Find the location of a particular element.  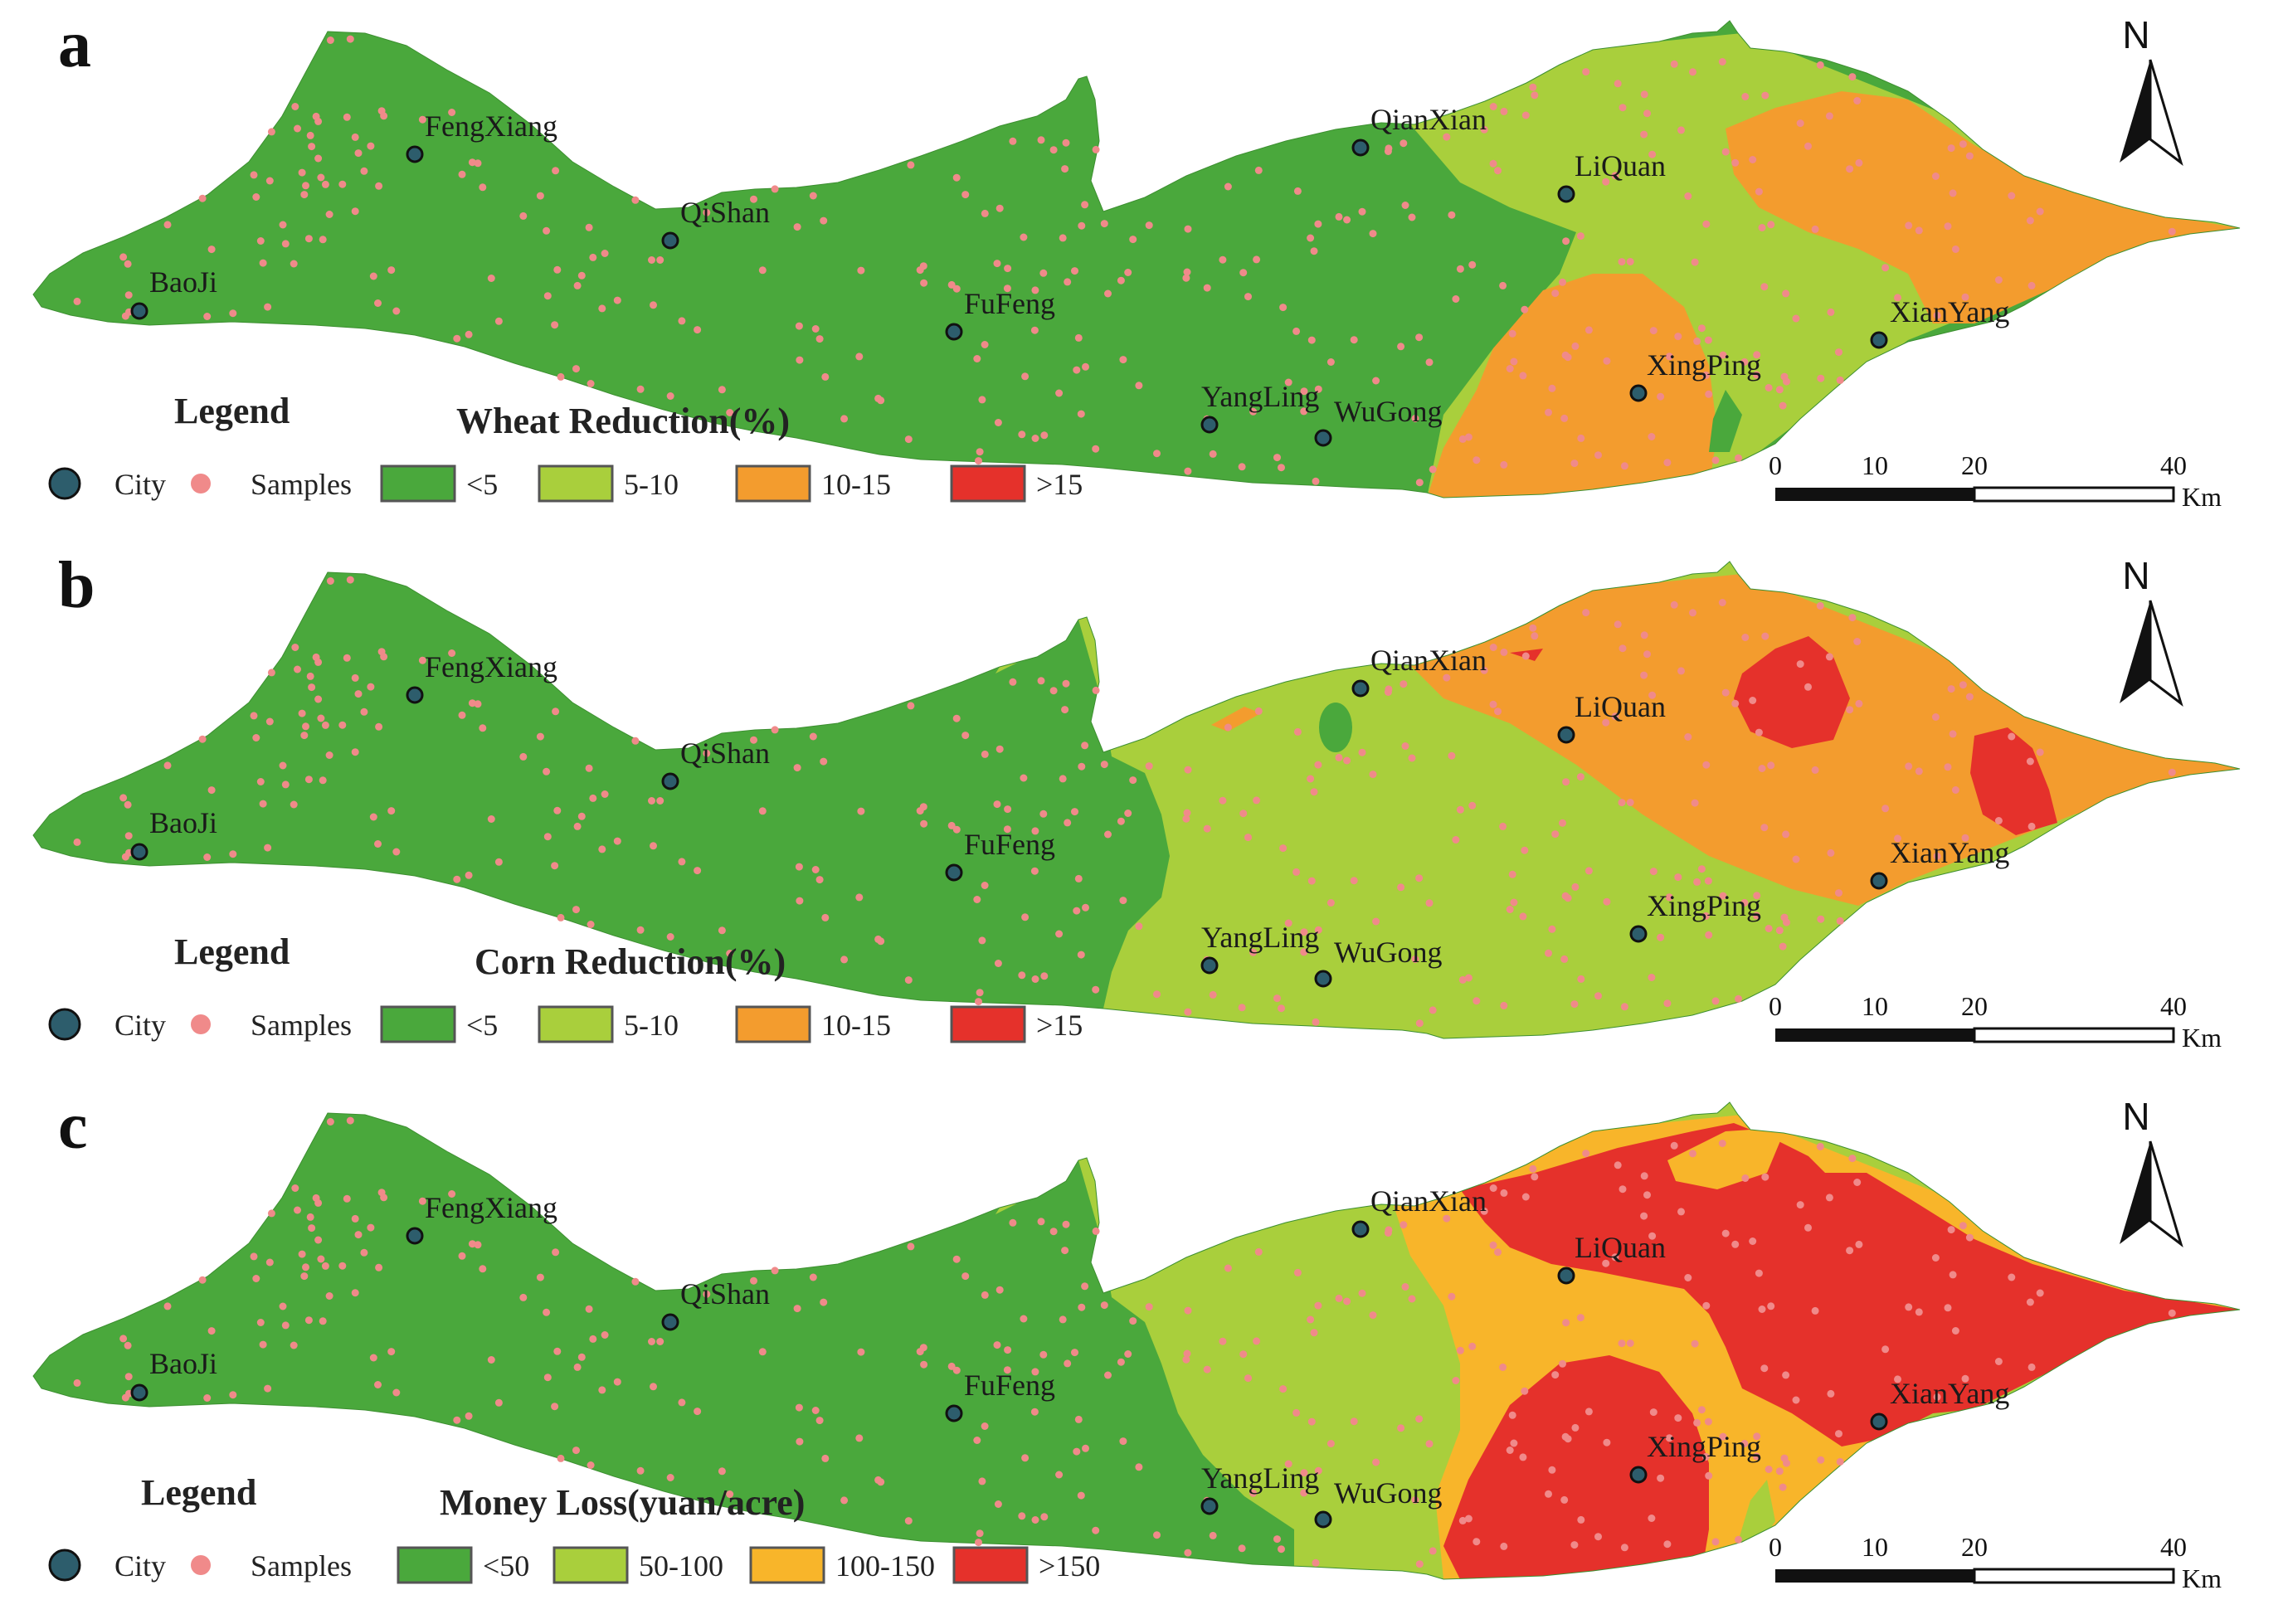

city-label: YangLing is located at coordinates (1260, 396).